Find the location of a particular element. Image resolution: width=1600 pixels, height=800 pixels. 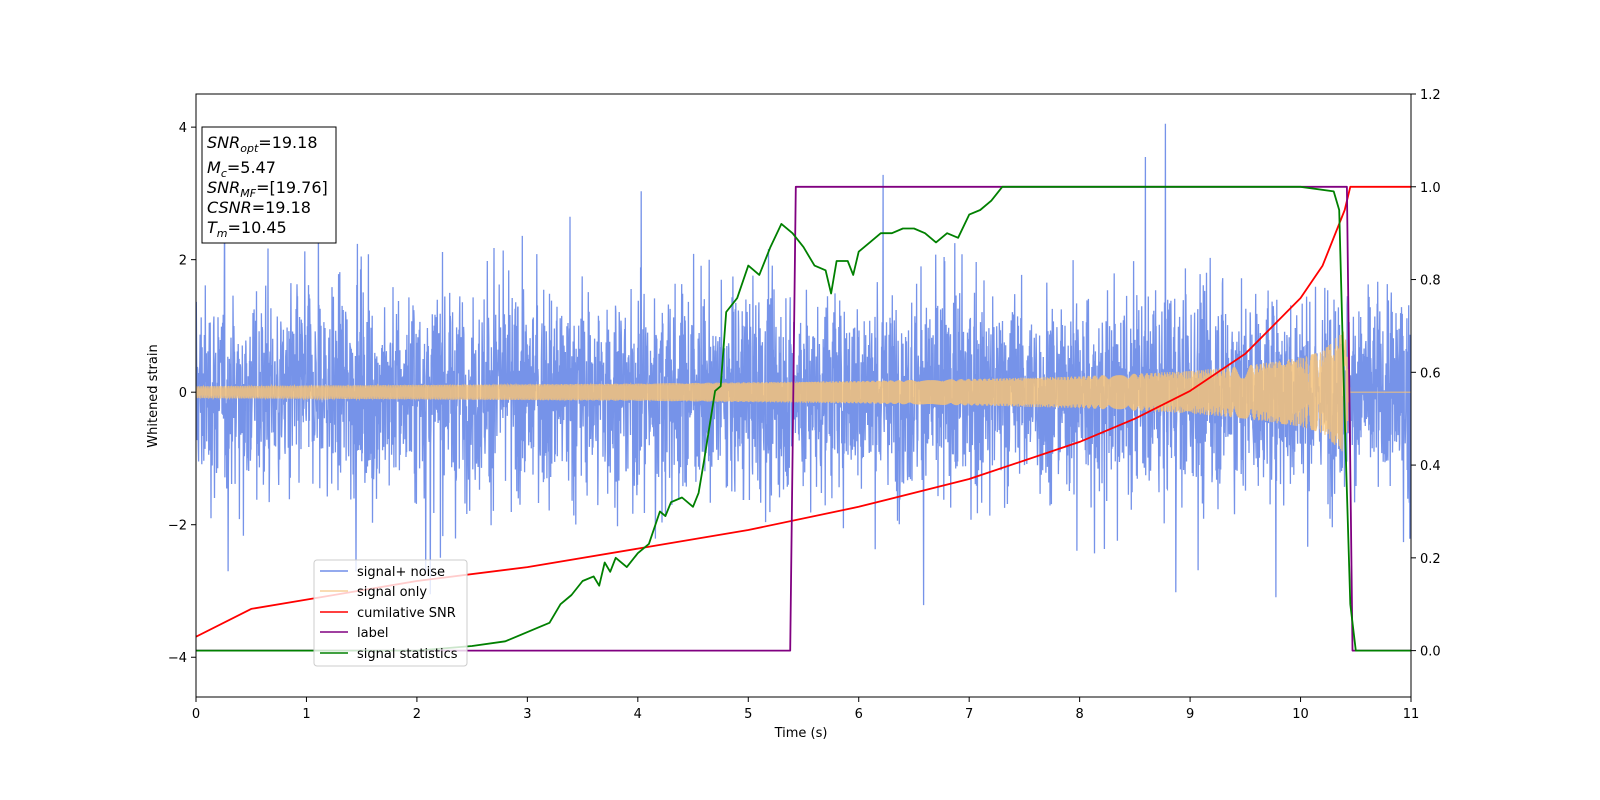

x-tick-label: 1 is located at coordinates (306, 714).